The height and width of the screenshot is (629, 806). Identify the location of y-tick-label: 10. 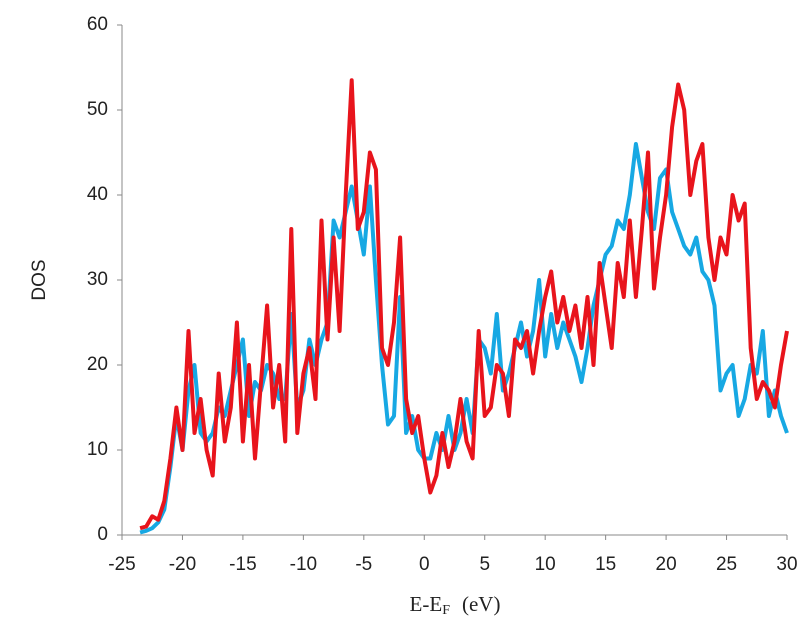
(97, 449).